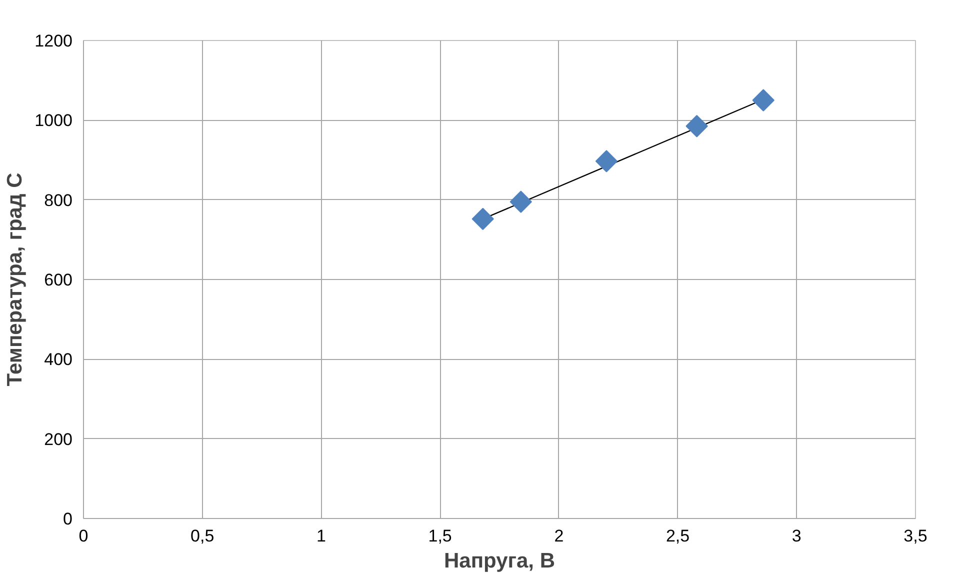 Image resolution: width=961 pixels, height=581 pixels. I want to click on y-tick-label: 1000, so click(53, 120).